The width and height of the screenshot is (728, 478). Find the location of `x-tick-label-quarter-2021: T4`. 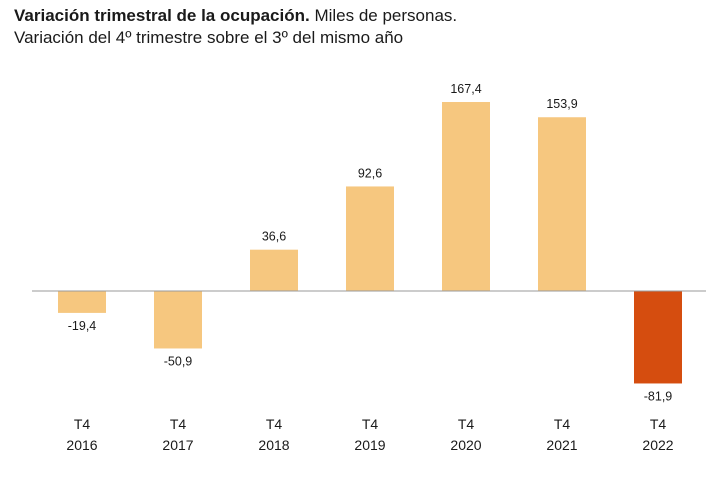

x-tick-label-quarter-2021: T4 is located at coordinates (562, 424).